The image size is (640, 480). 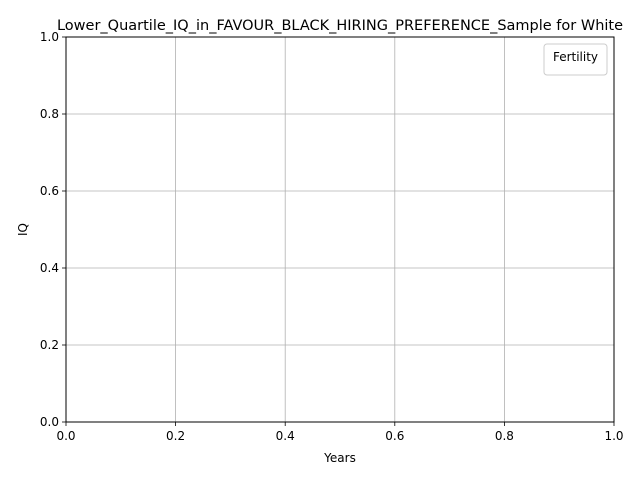 What do you see at coordinates (49, 114) in the screenshot?
I see `y-tick-label: 0.8` at bounding box center [49, 114].